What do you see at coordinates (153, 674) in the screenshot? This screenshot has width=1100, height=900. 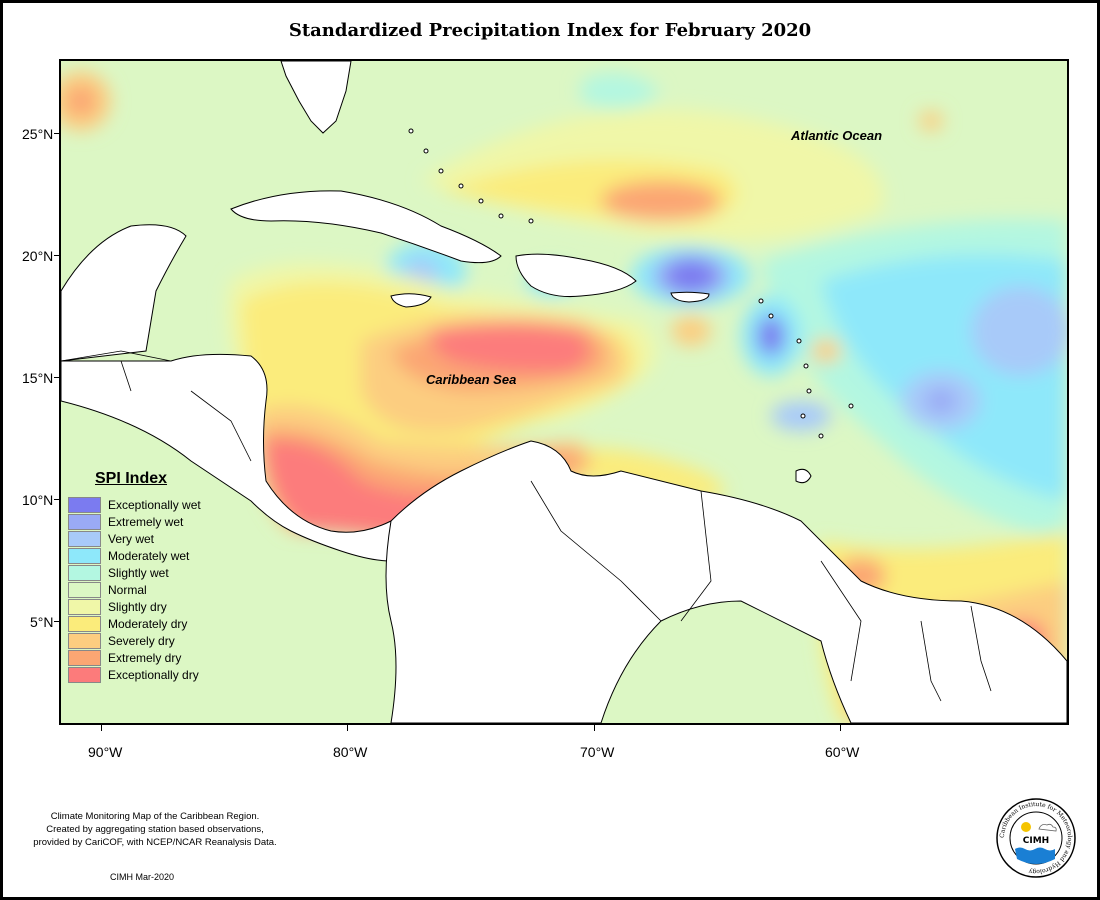 I see `legend-label: Exceptionally dry` at bounding box center [153, 674].